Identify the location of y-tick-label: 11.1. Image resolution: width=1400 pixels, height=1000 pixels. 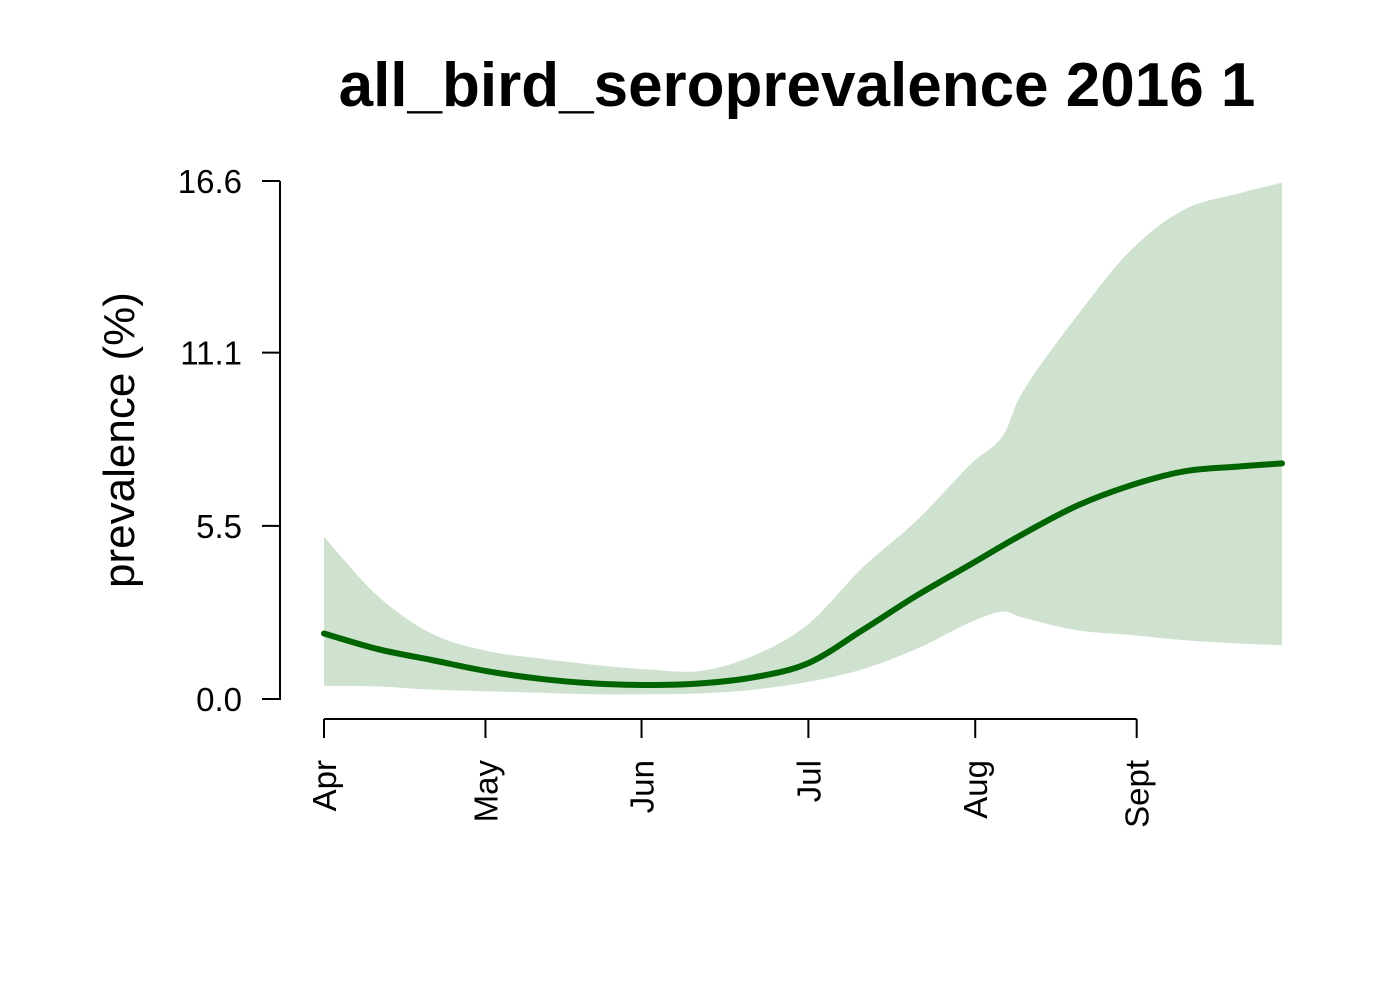
(211, 353).